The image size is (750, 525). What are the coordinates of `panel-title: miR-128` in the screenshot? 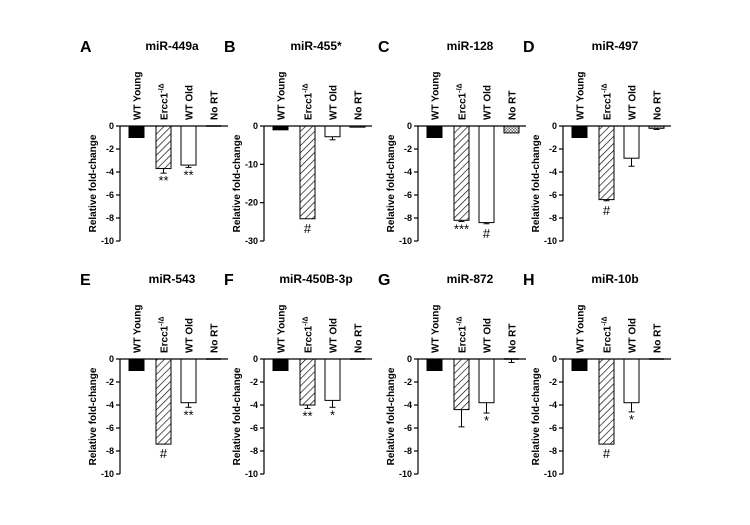 It's located at (470, 46).